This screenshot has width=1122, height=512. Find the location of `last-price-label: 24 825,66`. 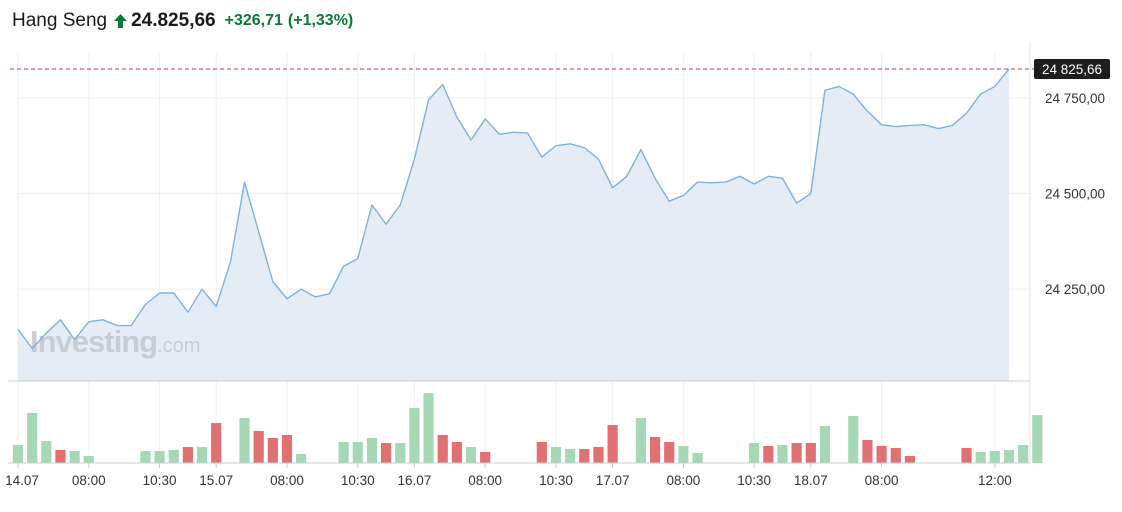

last-price-label: 24 825,66 is located at coordinates (1072, 69).